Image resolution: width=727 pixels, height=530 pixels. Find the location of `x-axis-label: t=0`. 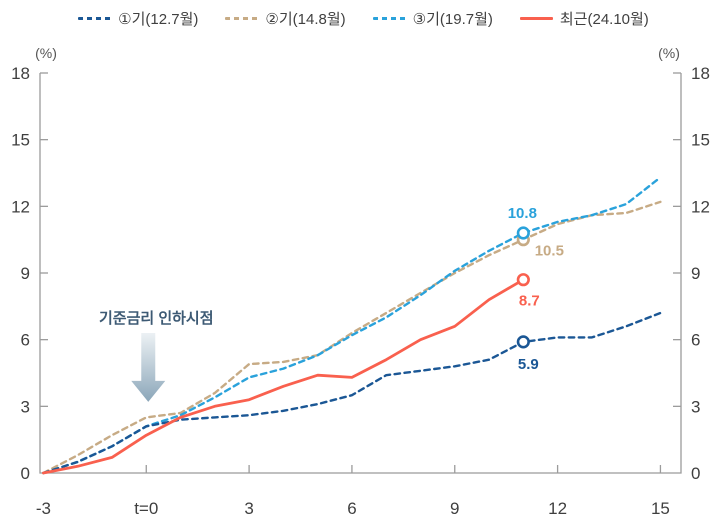

x-axis-label: t=0 is located at coordinates (146, 508).